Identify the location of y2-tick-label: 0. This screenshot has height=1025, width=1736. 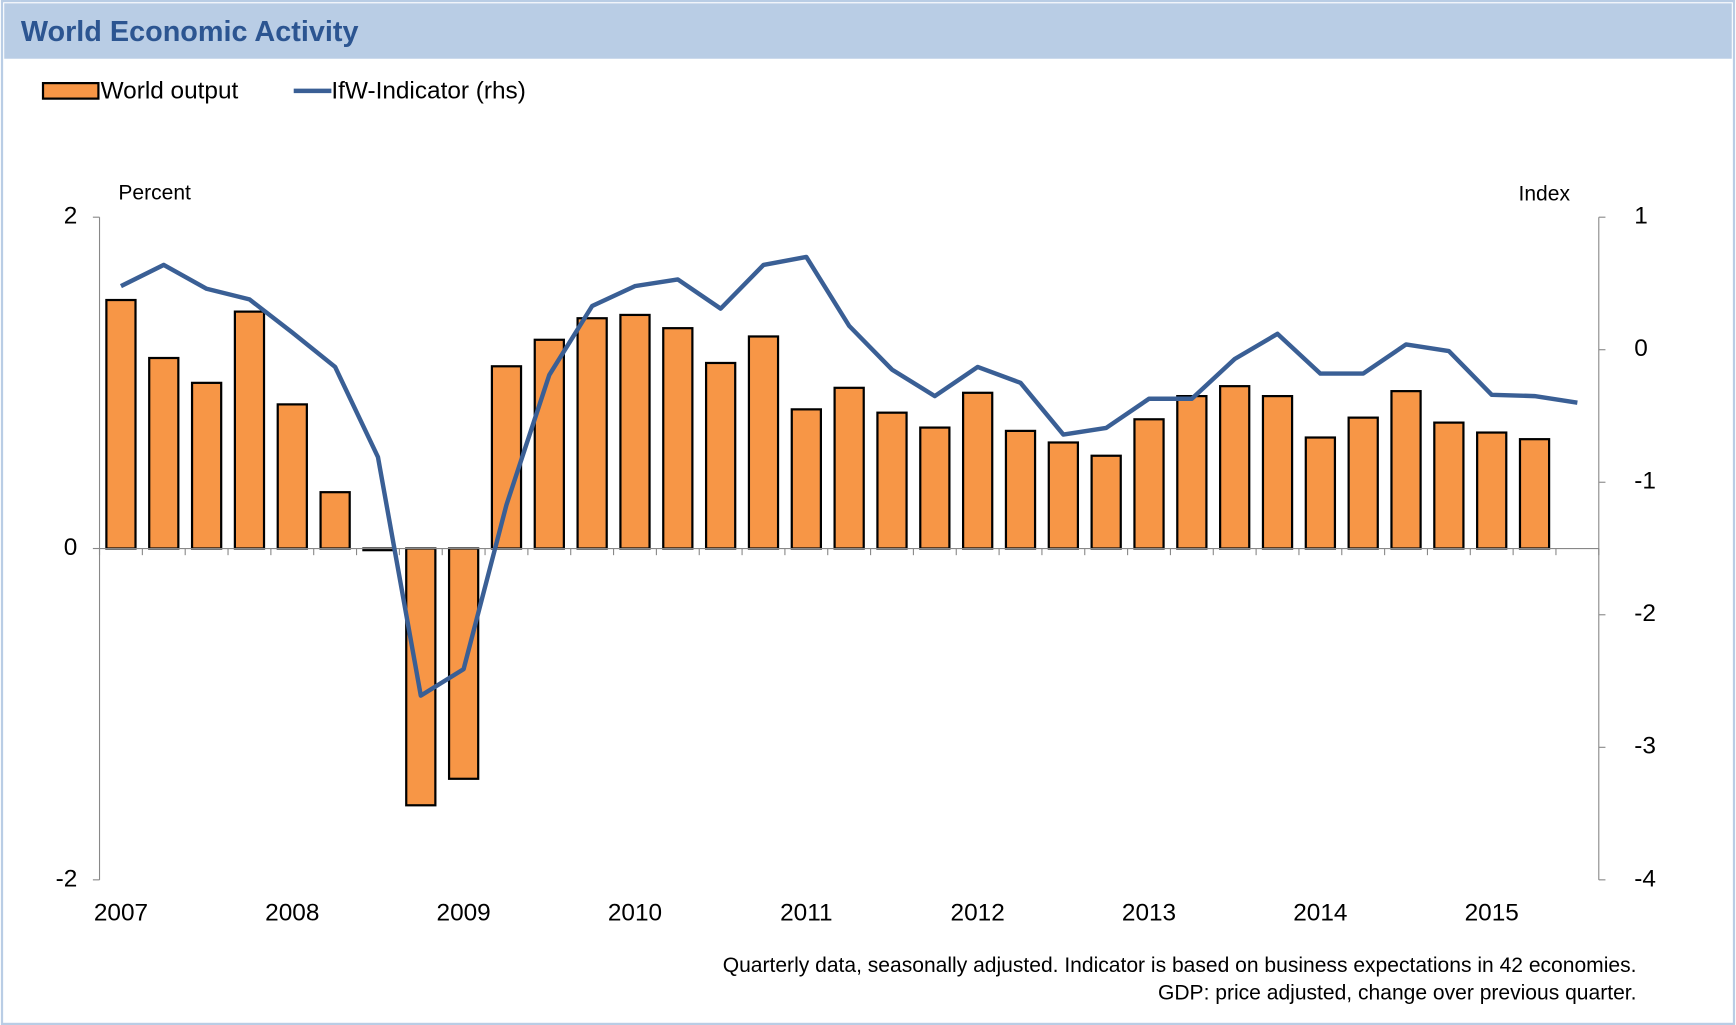
(1641, 348).